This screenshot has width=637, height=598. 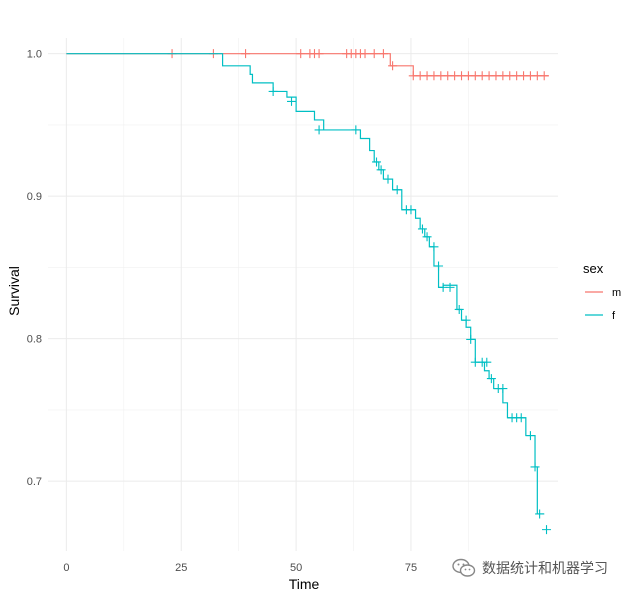 I want to click on survival-curve-m, so click(x=307, y=65).